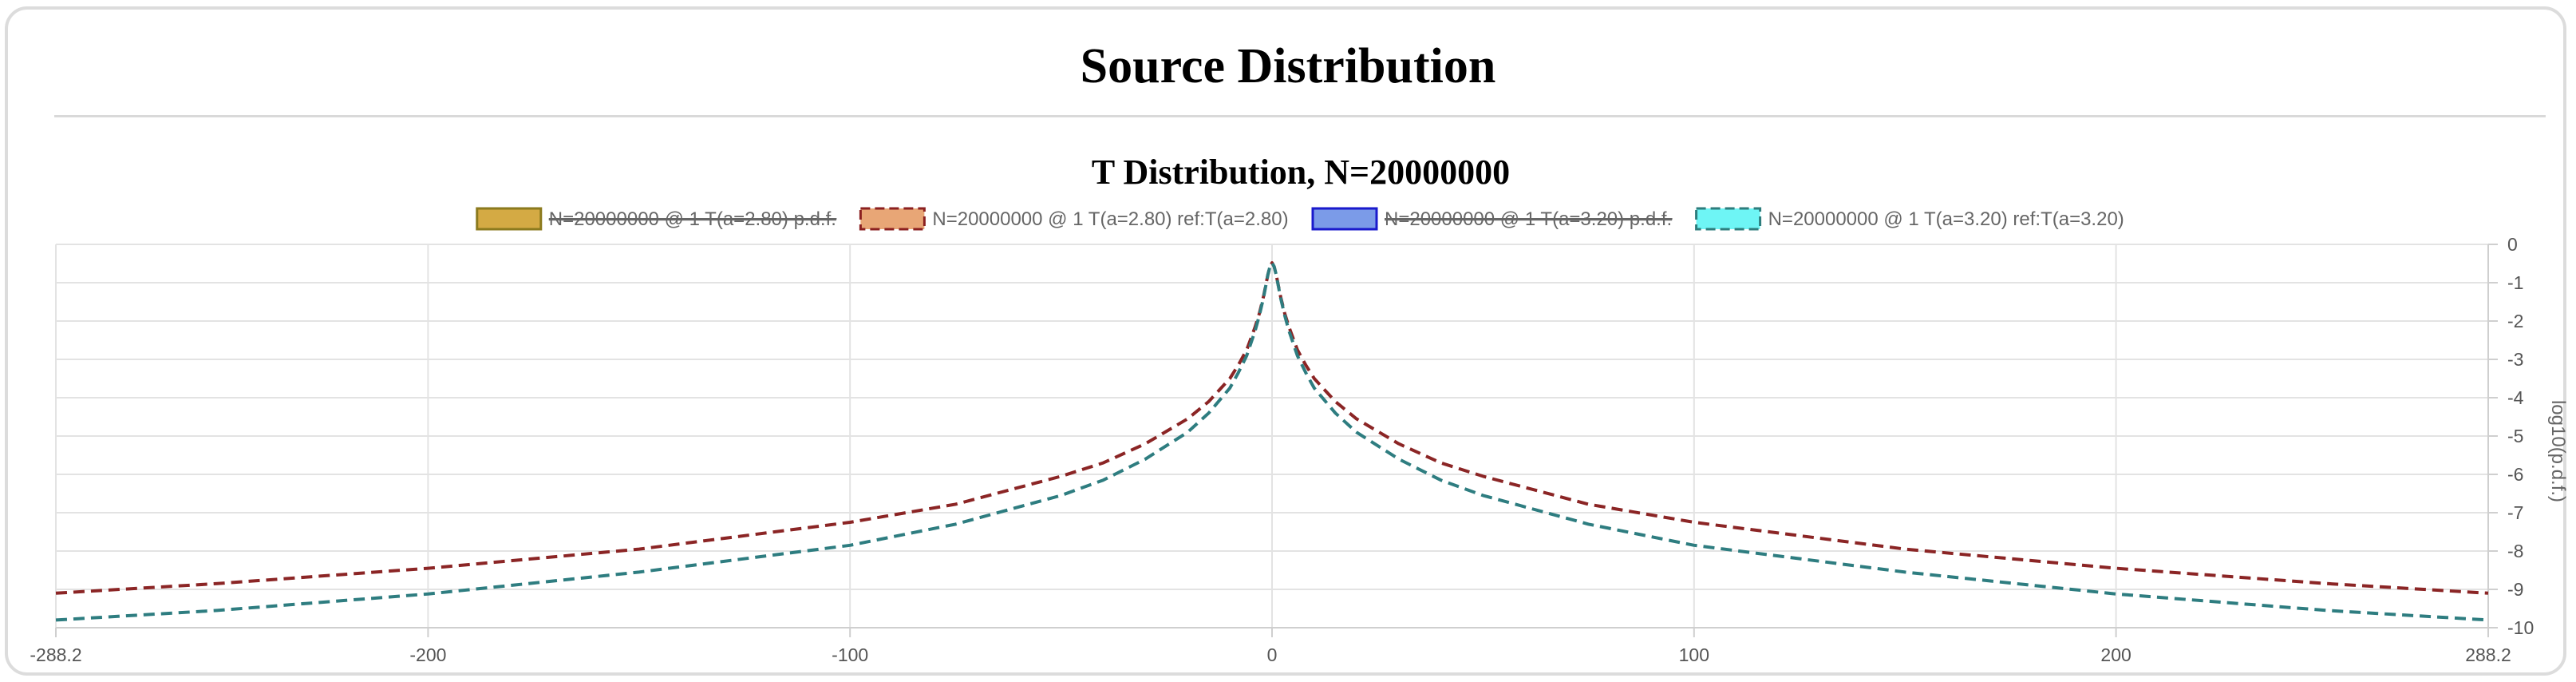 This screenshot has height=682, width=2576. I want to click on y-axis: 0 -1 -2 -3 -4 -5 -6 -7 -8 -9 -10, so click(2520, 436).